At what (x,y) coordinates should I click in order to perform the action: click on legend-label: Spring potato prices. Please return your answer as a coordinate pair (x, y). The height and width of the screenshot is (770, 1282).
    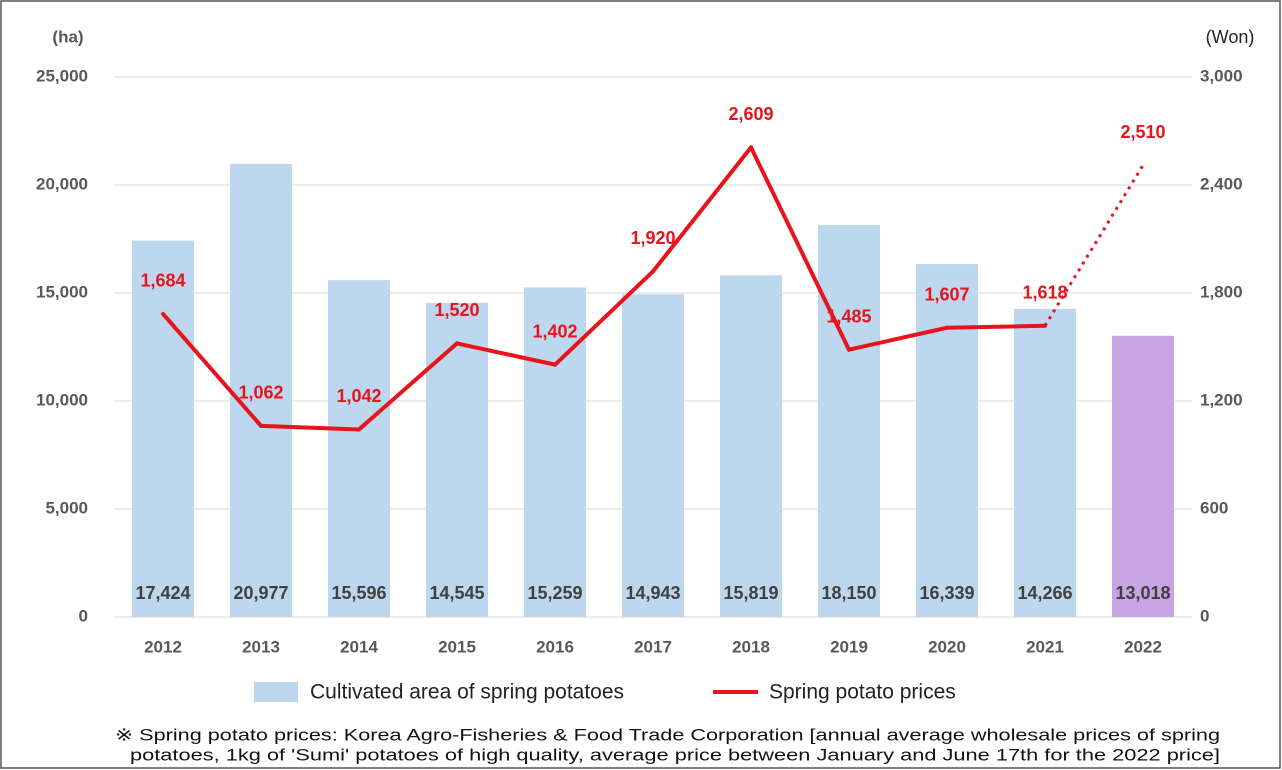
    Looking at the image, I should click on (862, 692).